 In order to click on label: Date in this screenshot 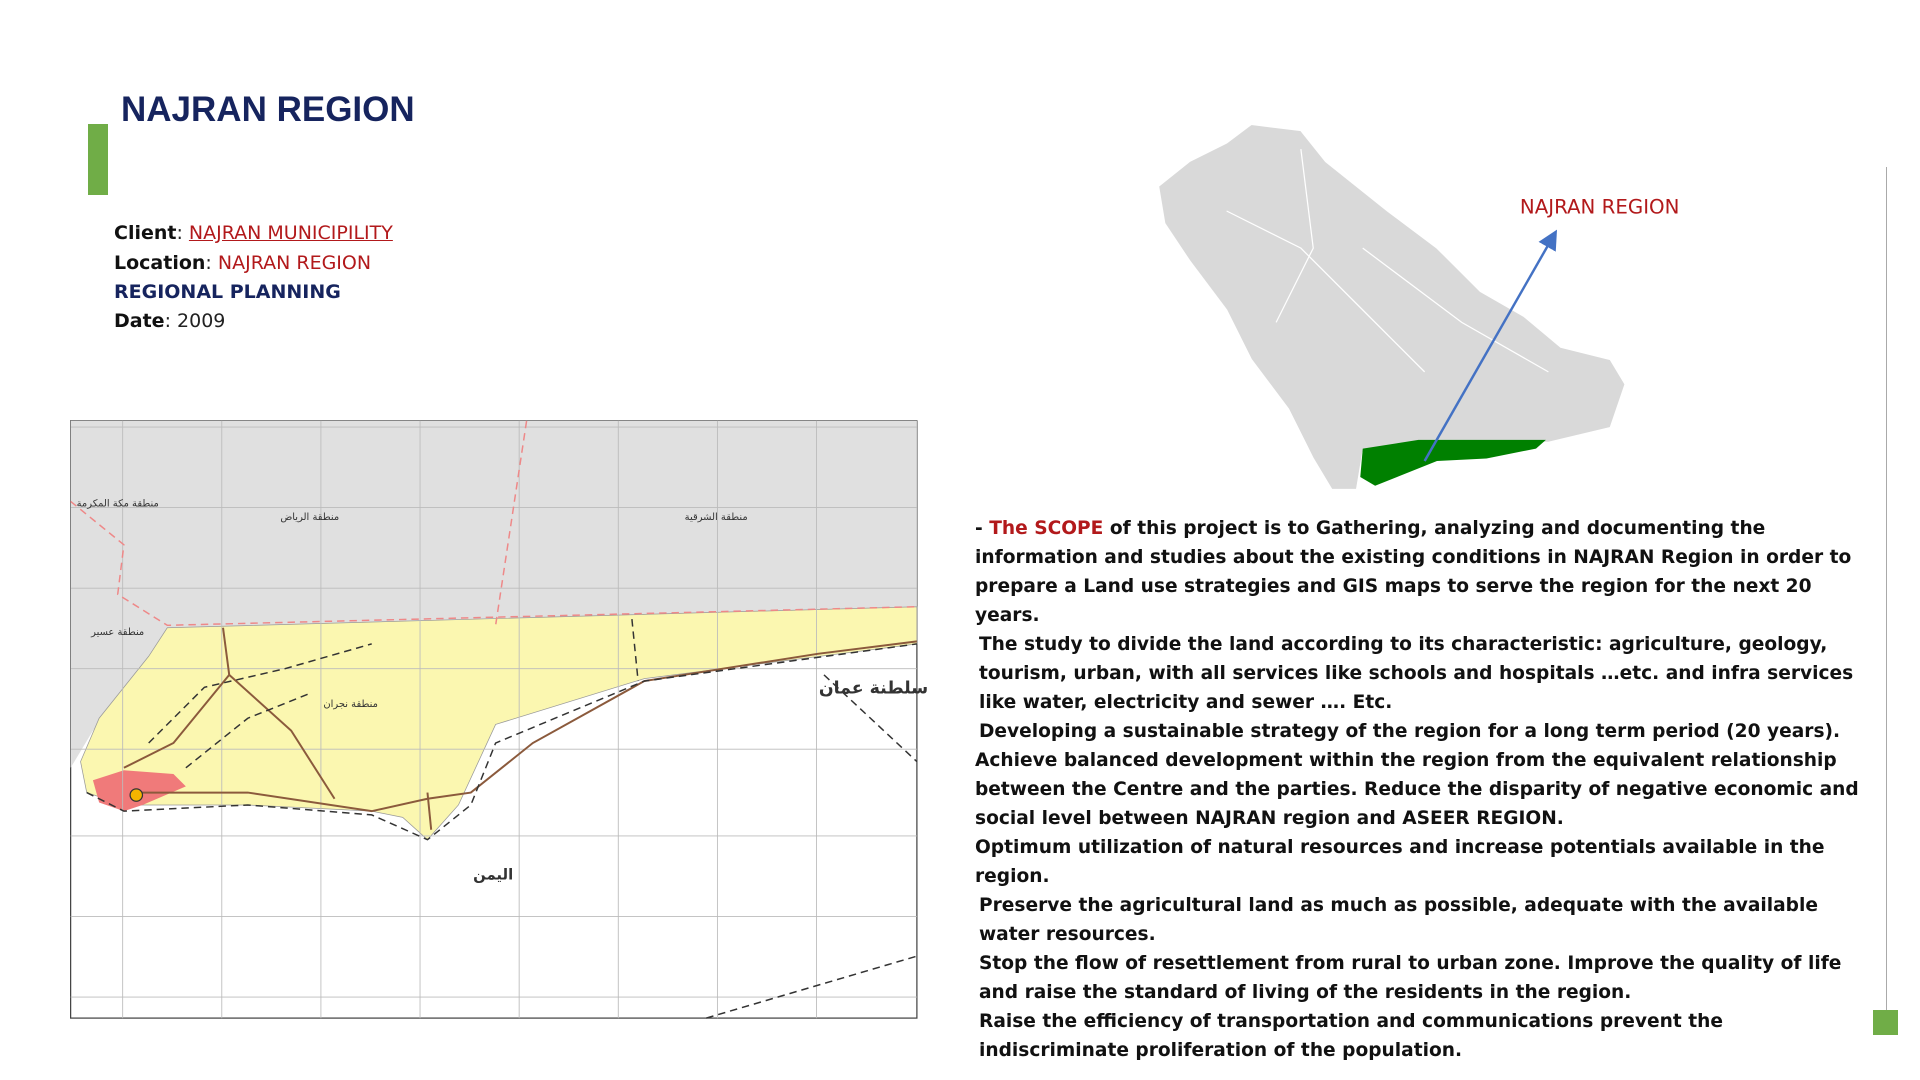, I will do `click(139, 321)`.